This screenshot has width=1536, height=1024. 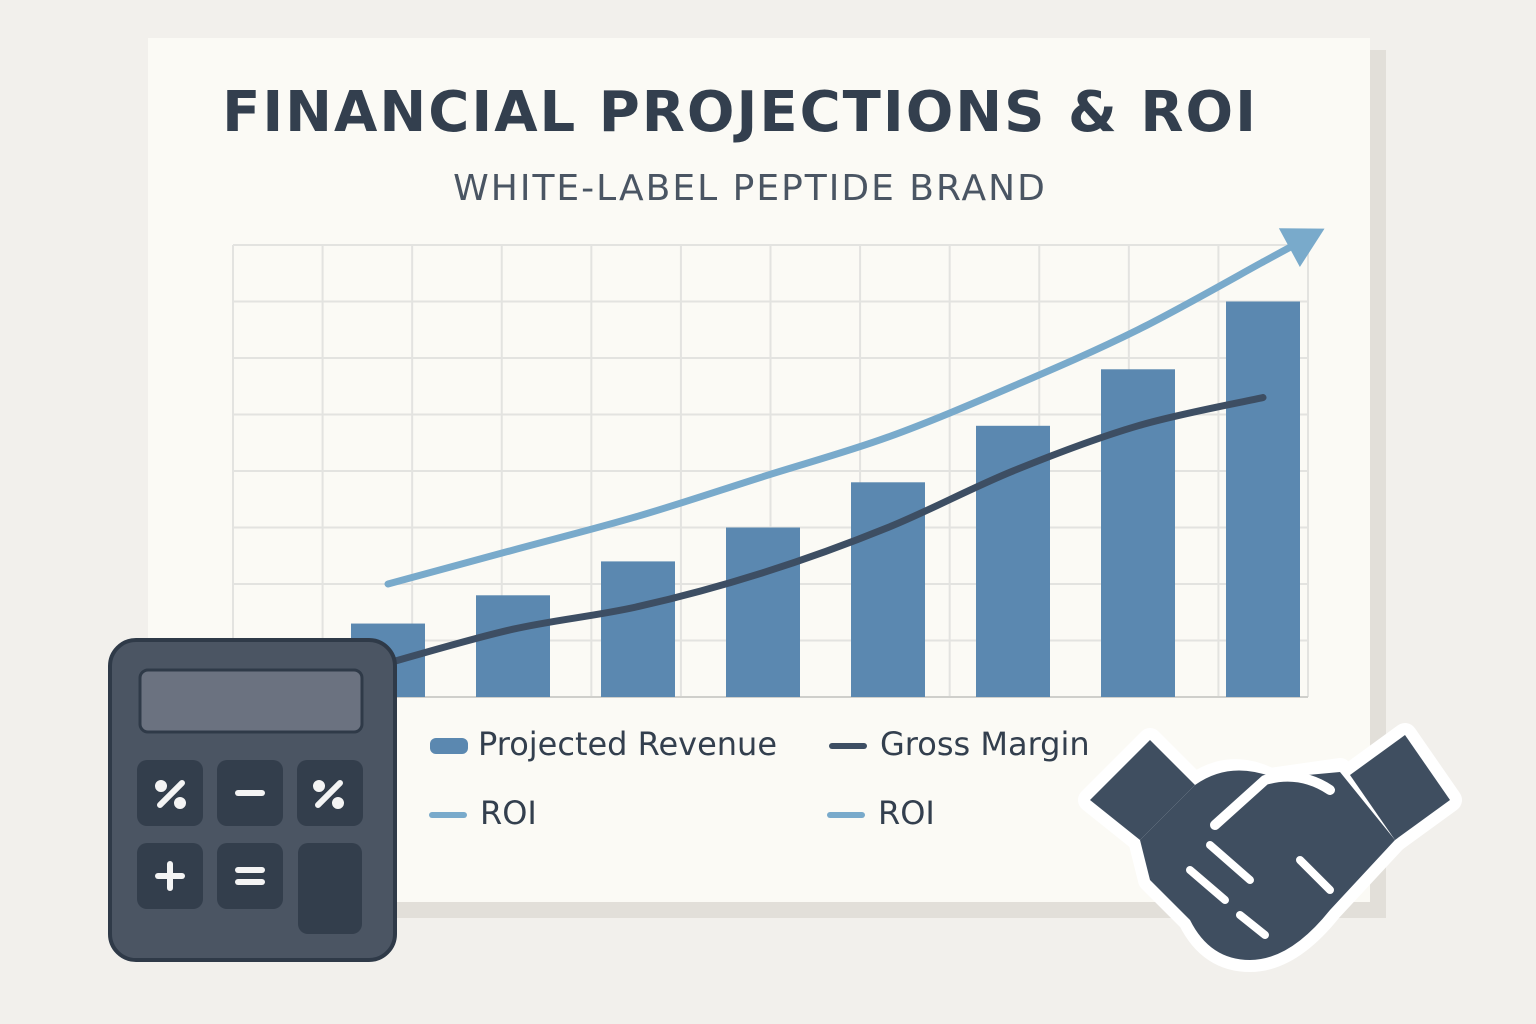 I want to click on chart-subtitle: WHITE-LABEL PEPTIDE BRAND, so click(x=750, y=188).